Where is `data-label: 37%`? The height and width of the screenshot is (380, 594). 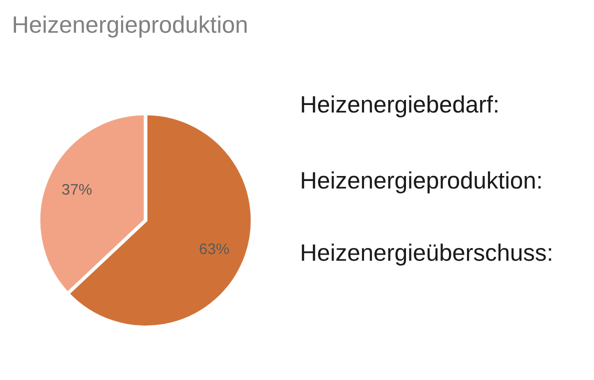 data-label: 37% is located at coordinates (77, 189).